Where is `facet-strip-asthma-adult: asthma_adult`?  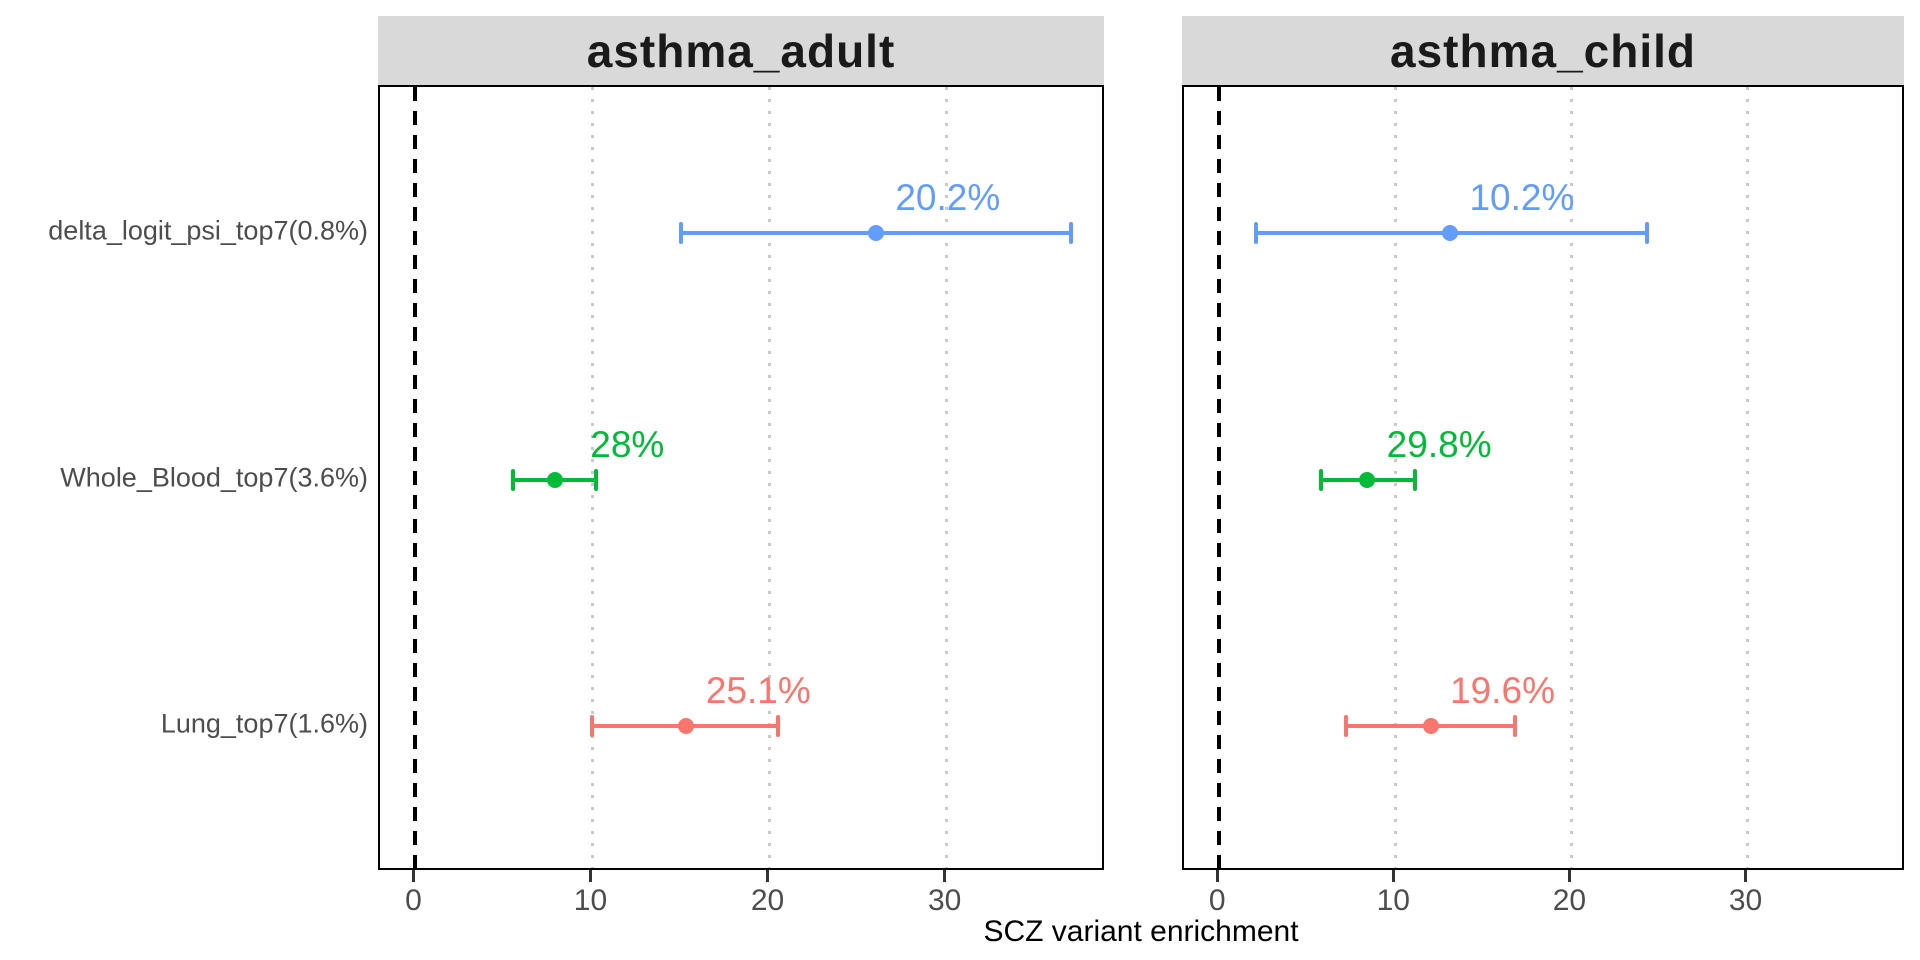 facet-strip-asthma-adult: asthma_adult is located at coordinates (741, 50).